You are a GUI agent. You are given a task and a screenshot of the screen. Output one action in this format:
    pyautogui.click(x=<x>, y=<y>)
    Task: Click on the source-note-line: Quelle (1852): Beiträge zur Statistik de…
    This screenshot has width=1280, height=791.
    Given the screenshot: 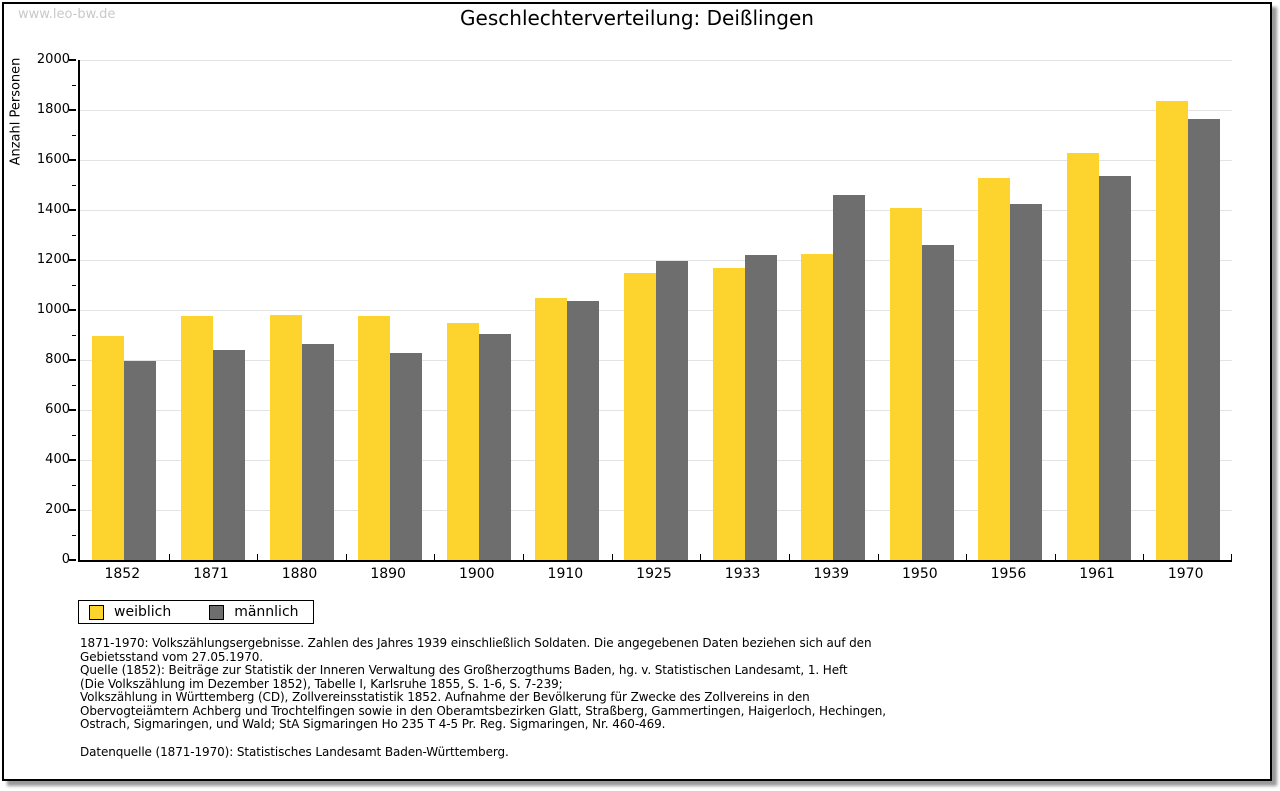 What is the action you would take?
    pyautogui.click(x=464, y=670)
    